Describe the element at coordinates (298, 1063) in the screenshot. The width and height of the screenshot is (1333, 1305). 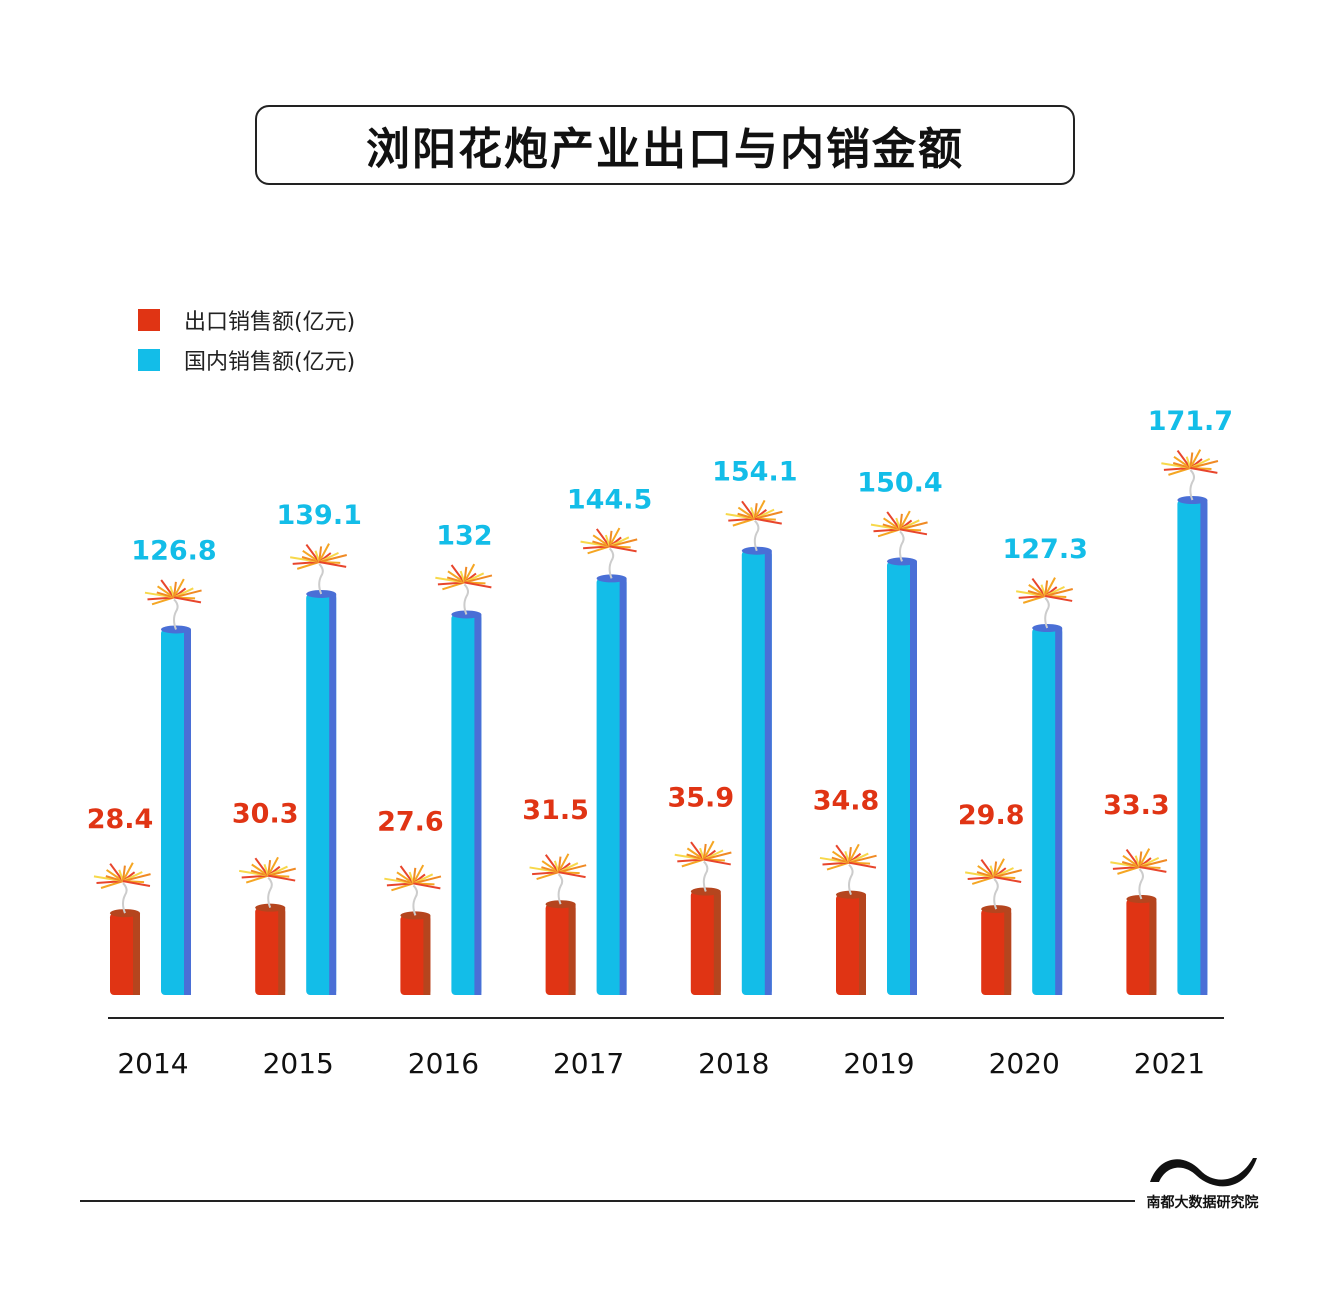
I see `x-tick-label-2015: 2015` at that location.